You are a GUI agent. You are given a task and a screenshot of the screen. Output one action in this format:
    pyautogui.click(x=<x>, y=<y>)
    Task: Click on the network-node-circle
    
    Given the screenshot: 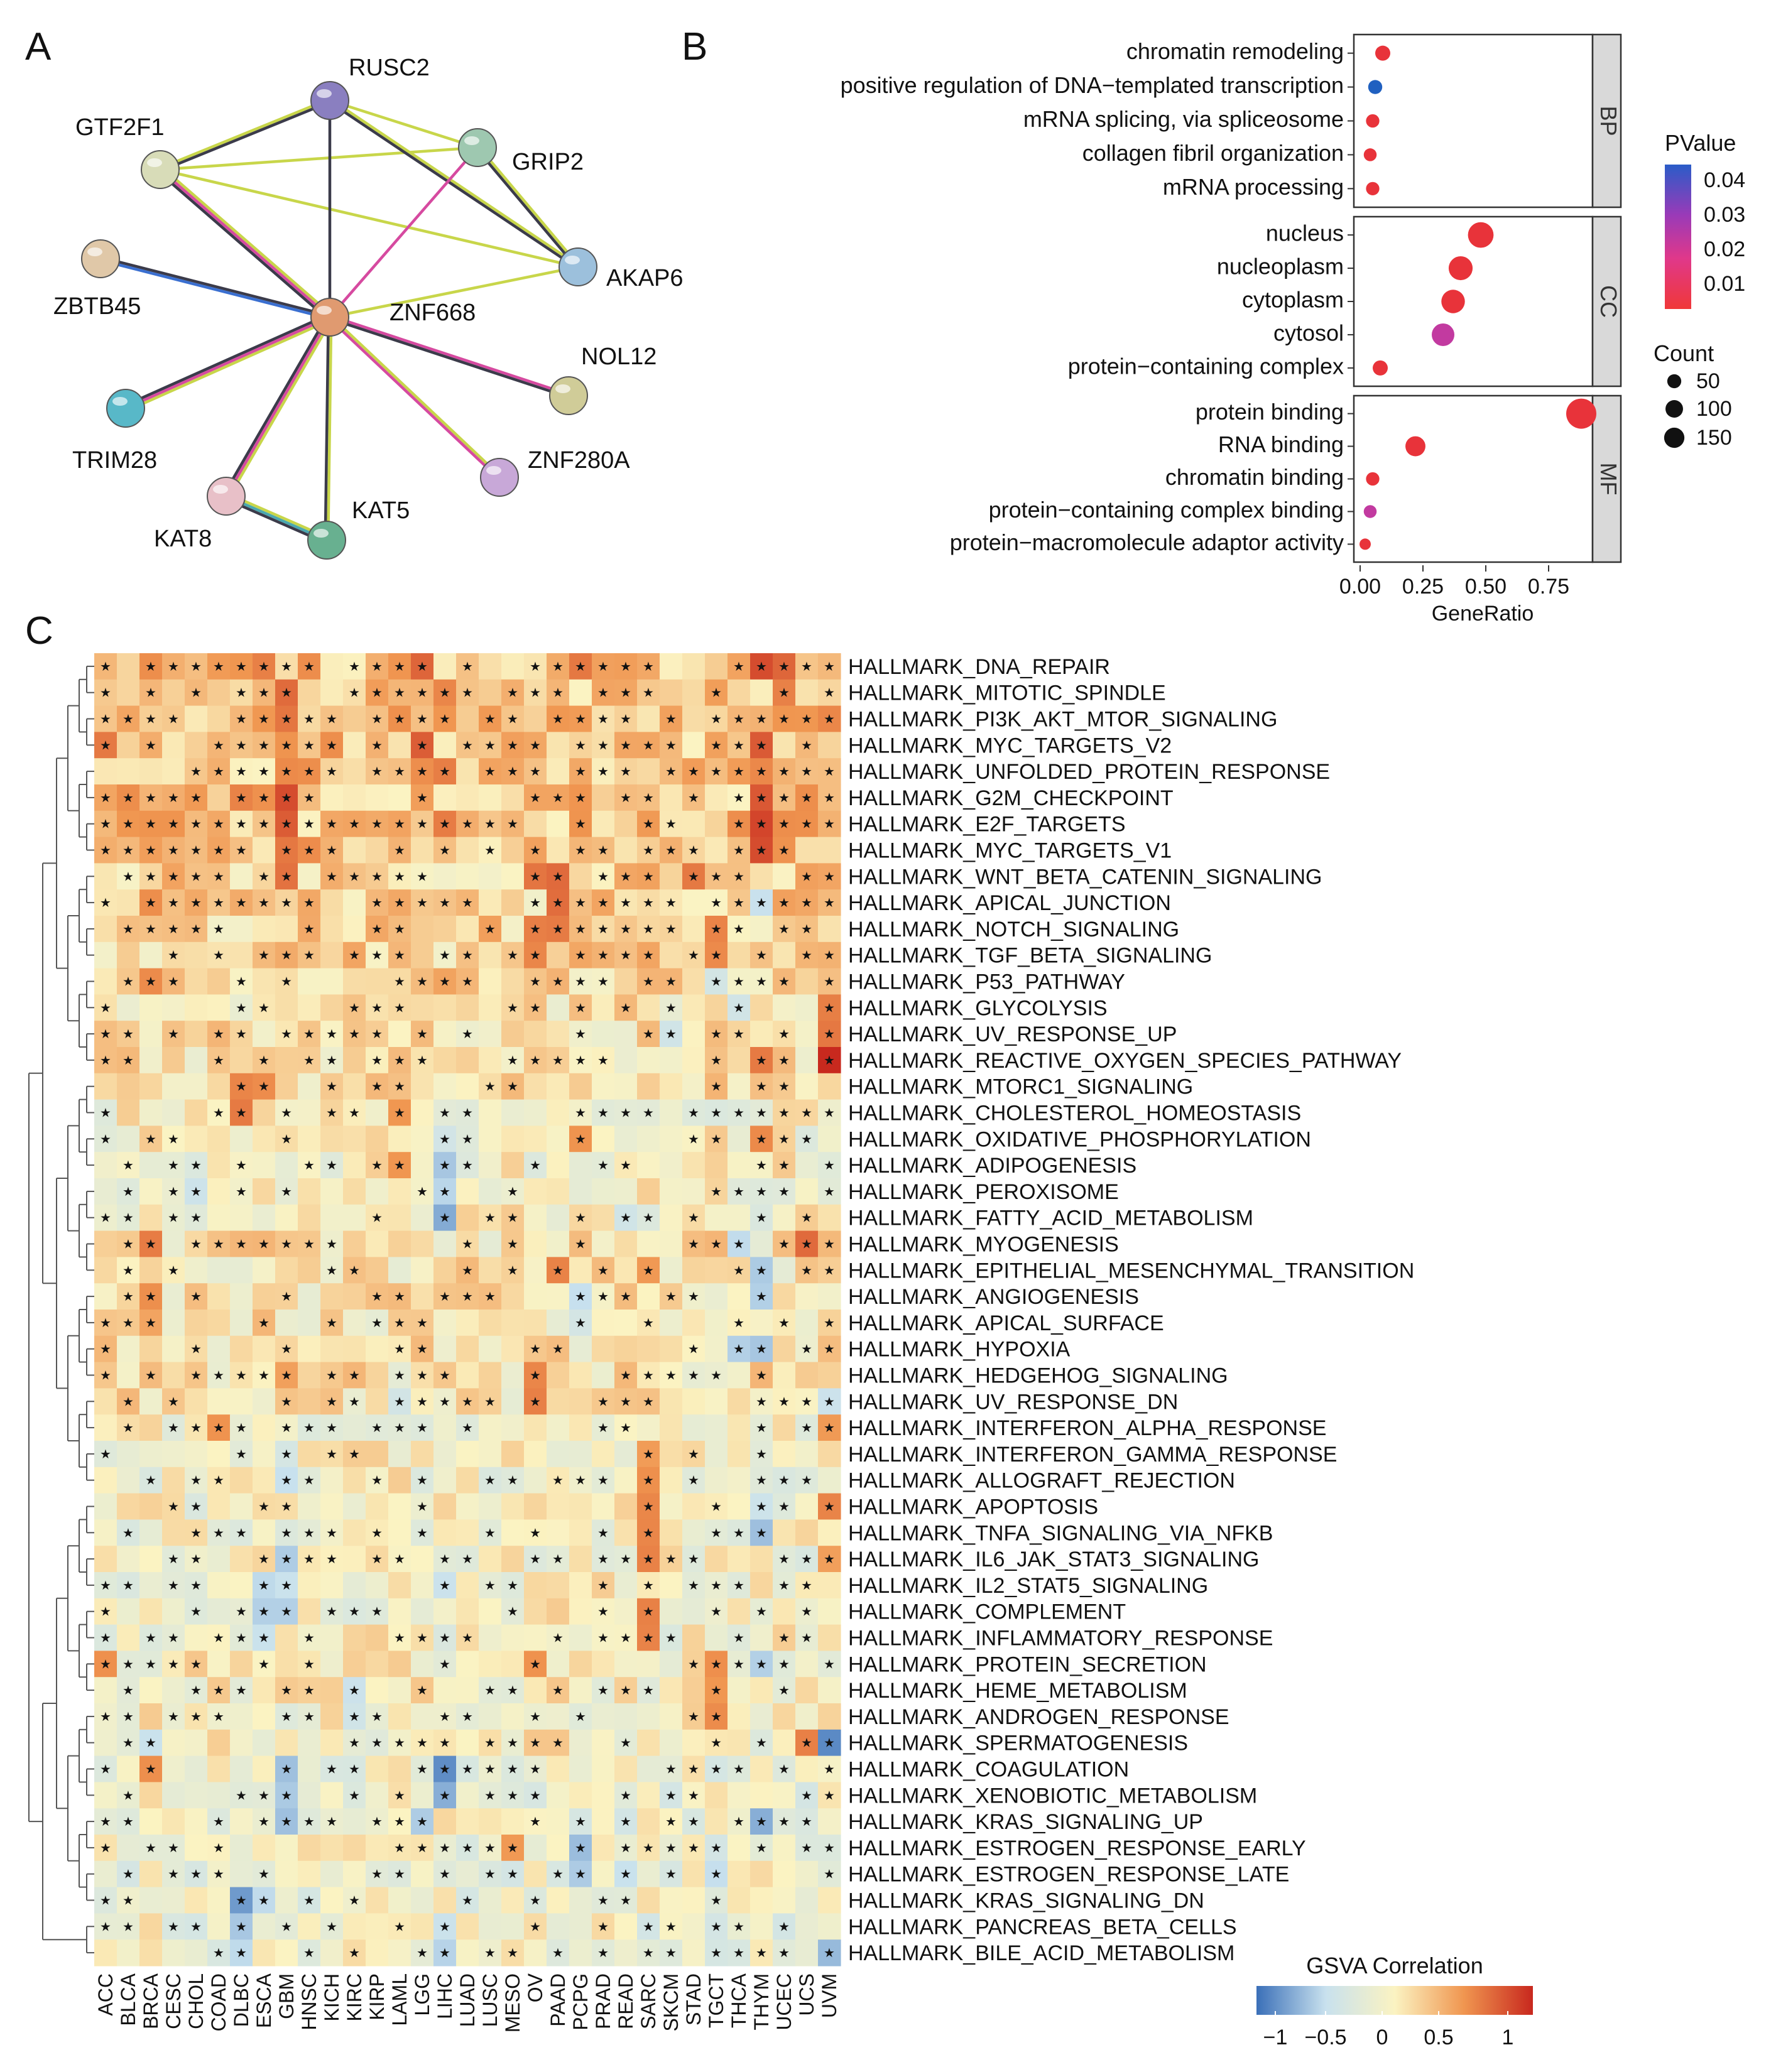 What is the action you would take?
    pyautogui.click(x=327, y=540)
    